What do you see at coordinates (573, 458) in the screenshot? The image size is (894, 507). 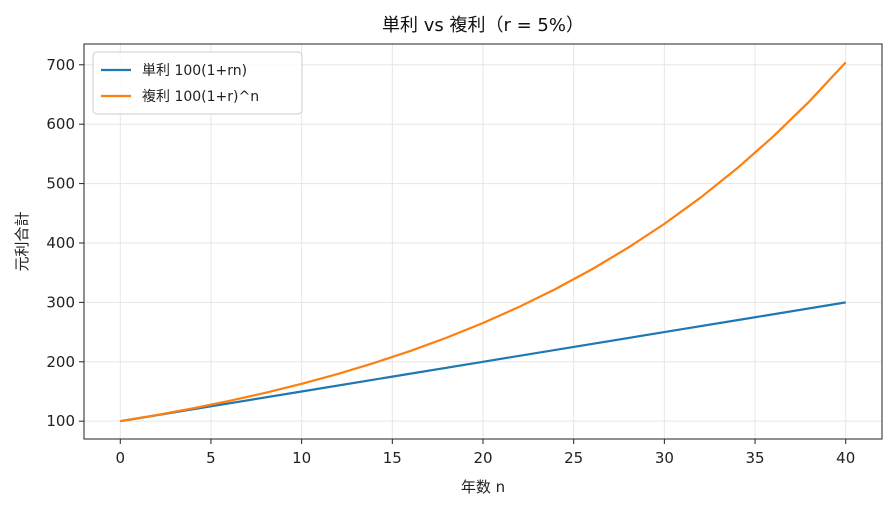 I see `x-tick-label: 25` at bounding box center [573, 458].